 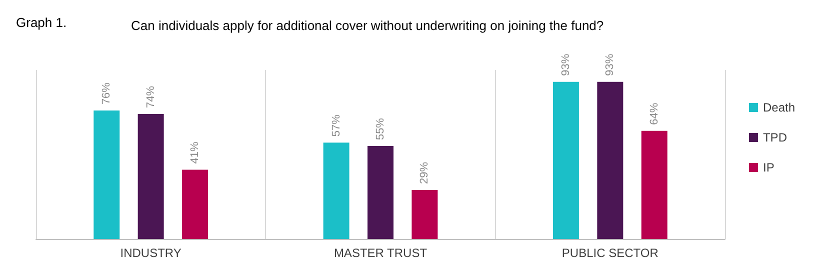 What do you see at coordinates (775, 137) in the screenshot?
I see `legend-label: TPD` at bounding box center [775, 137].